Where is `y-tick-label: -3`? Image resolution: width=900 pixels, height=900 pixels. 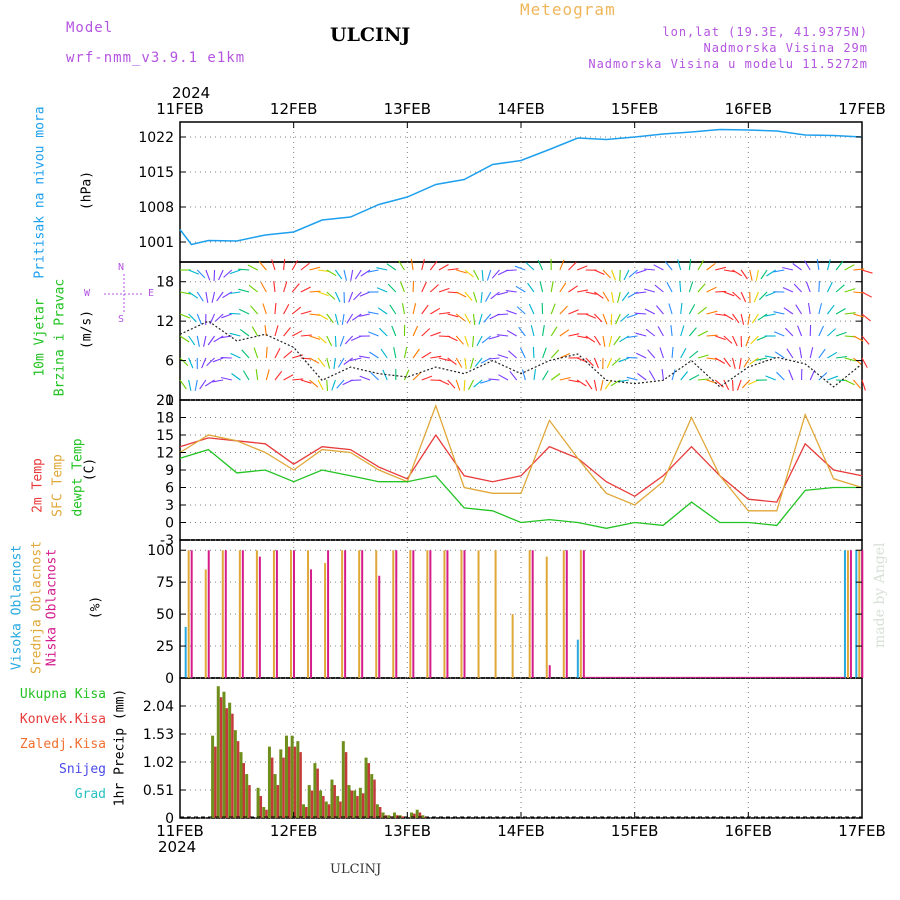
y-tick-label: -3 is located at coordinates (167, 541).